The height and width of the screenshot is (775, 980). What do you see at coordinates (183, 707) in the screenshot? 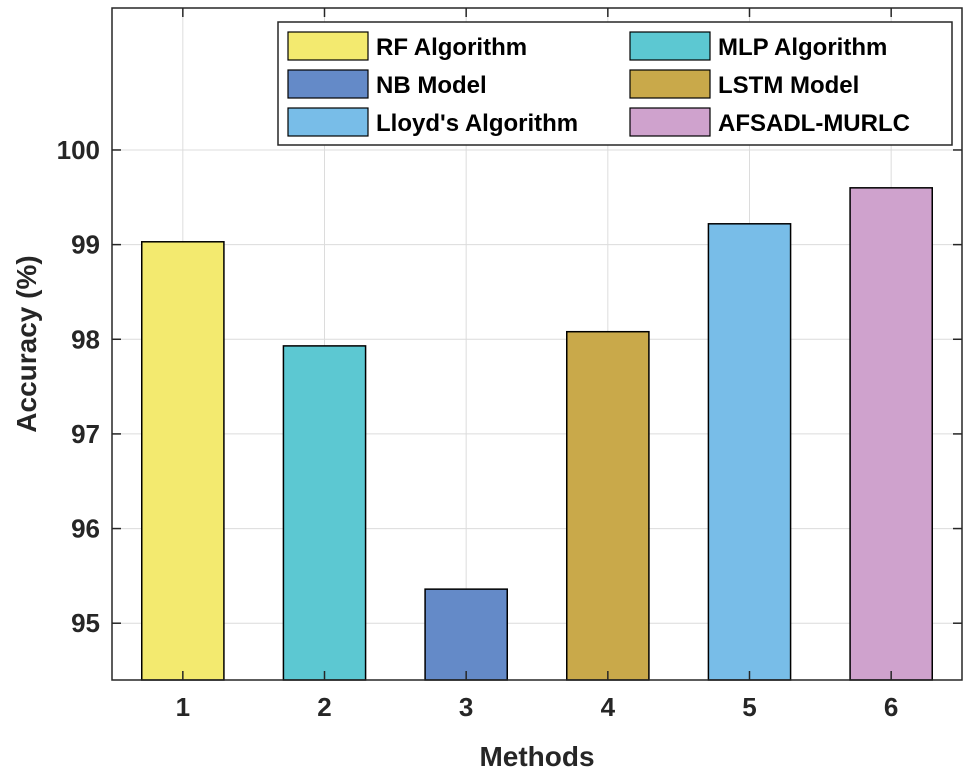
I see `x-tick-label: 1` at bounding box center [183, 707].